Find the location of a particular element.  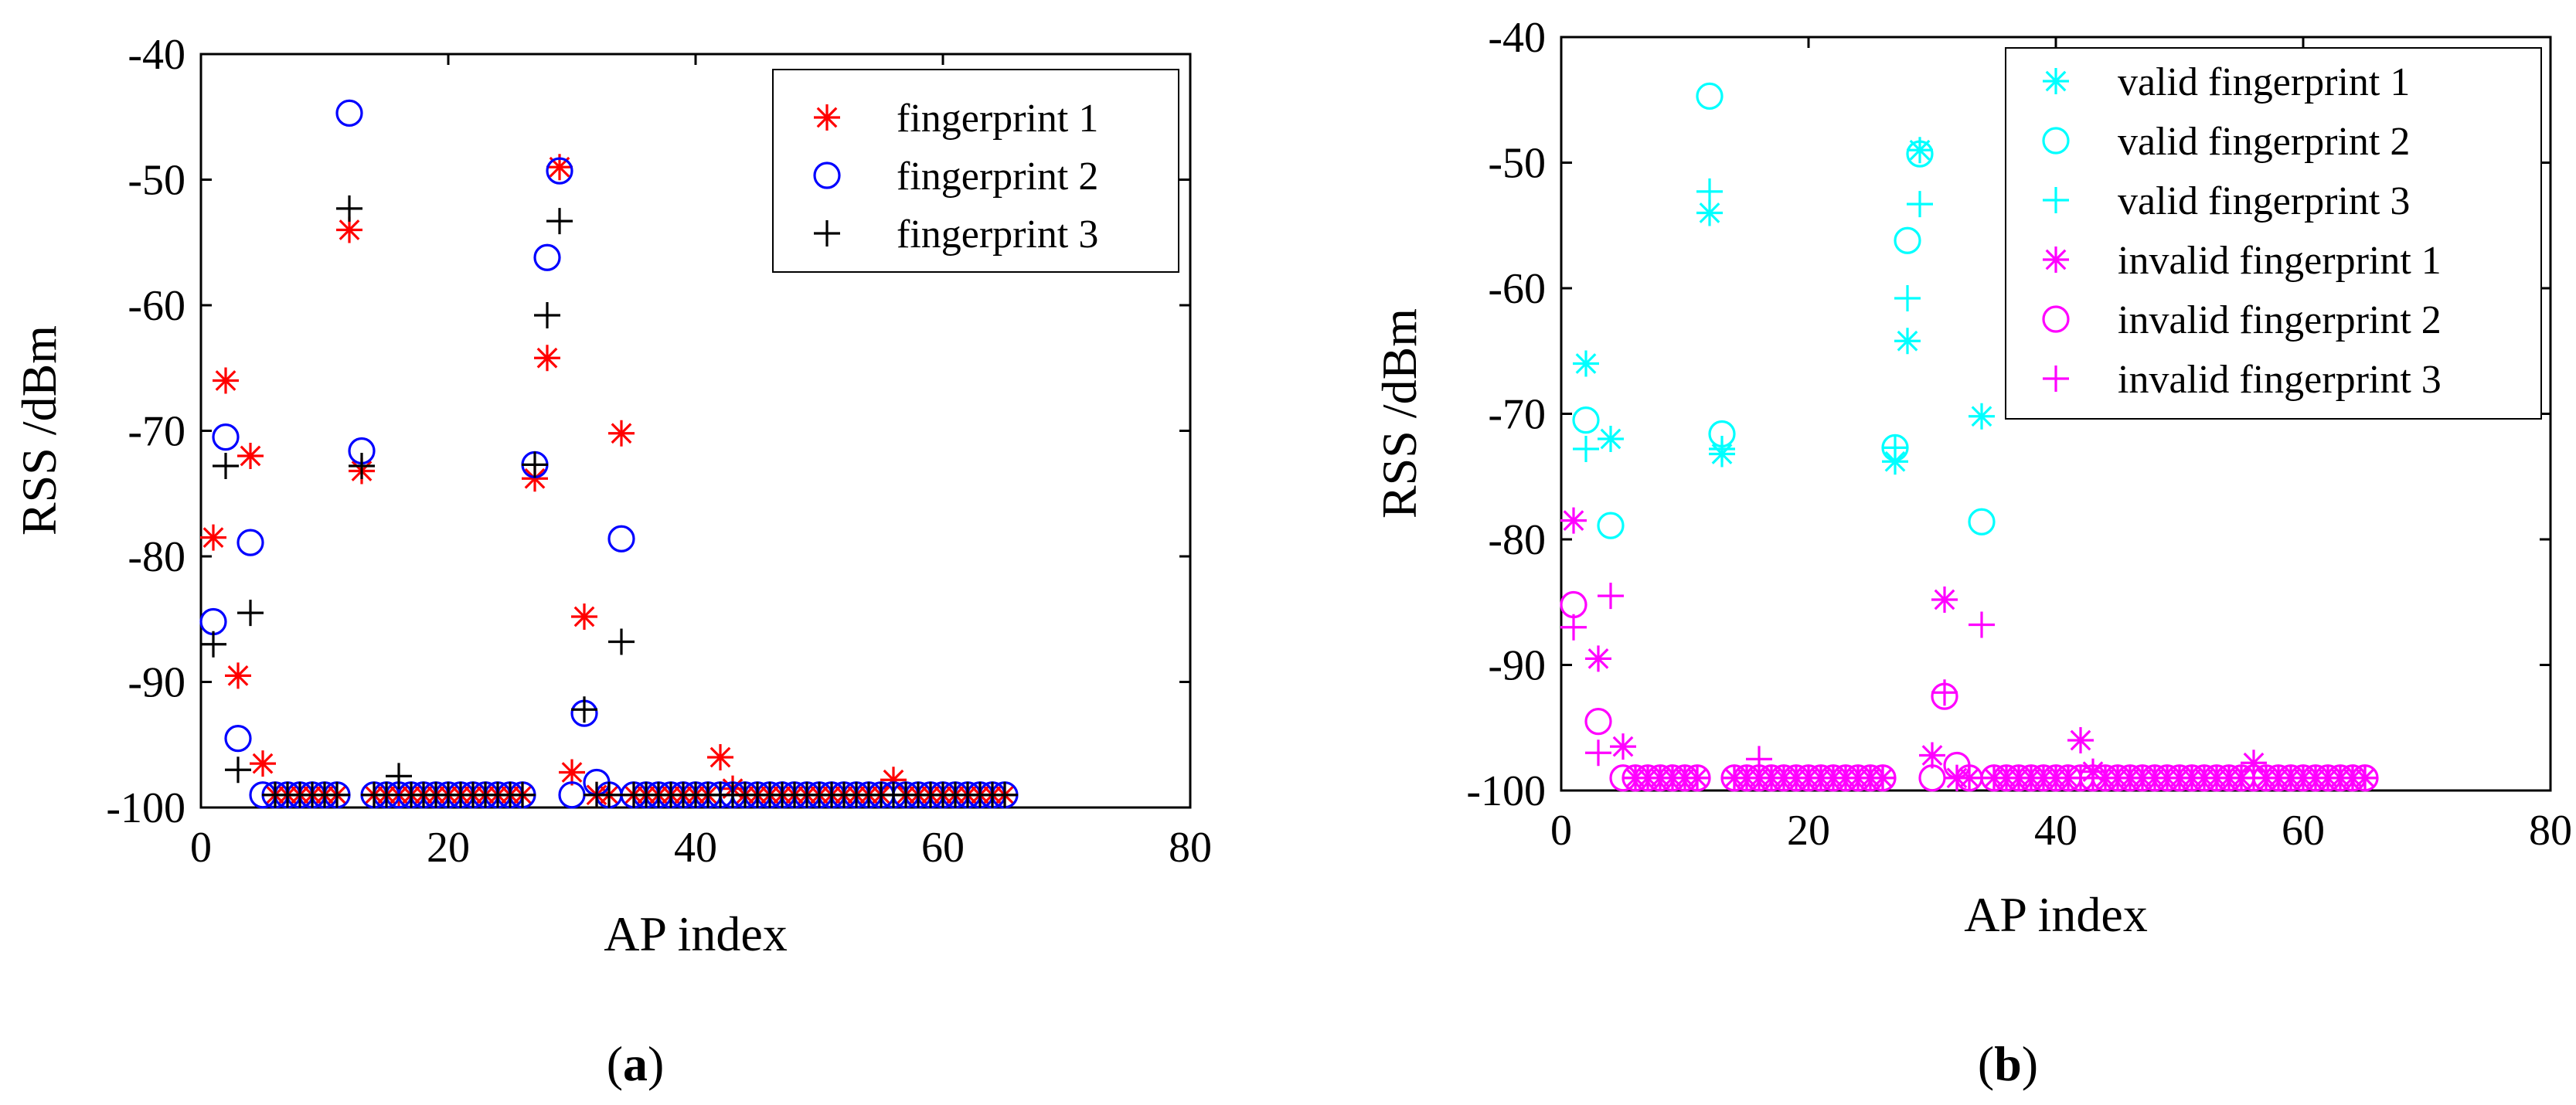

caption-a: (a) is located at coordinates (636, 1063).